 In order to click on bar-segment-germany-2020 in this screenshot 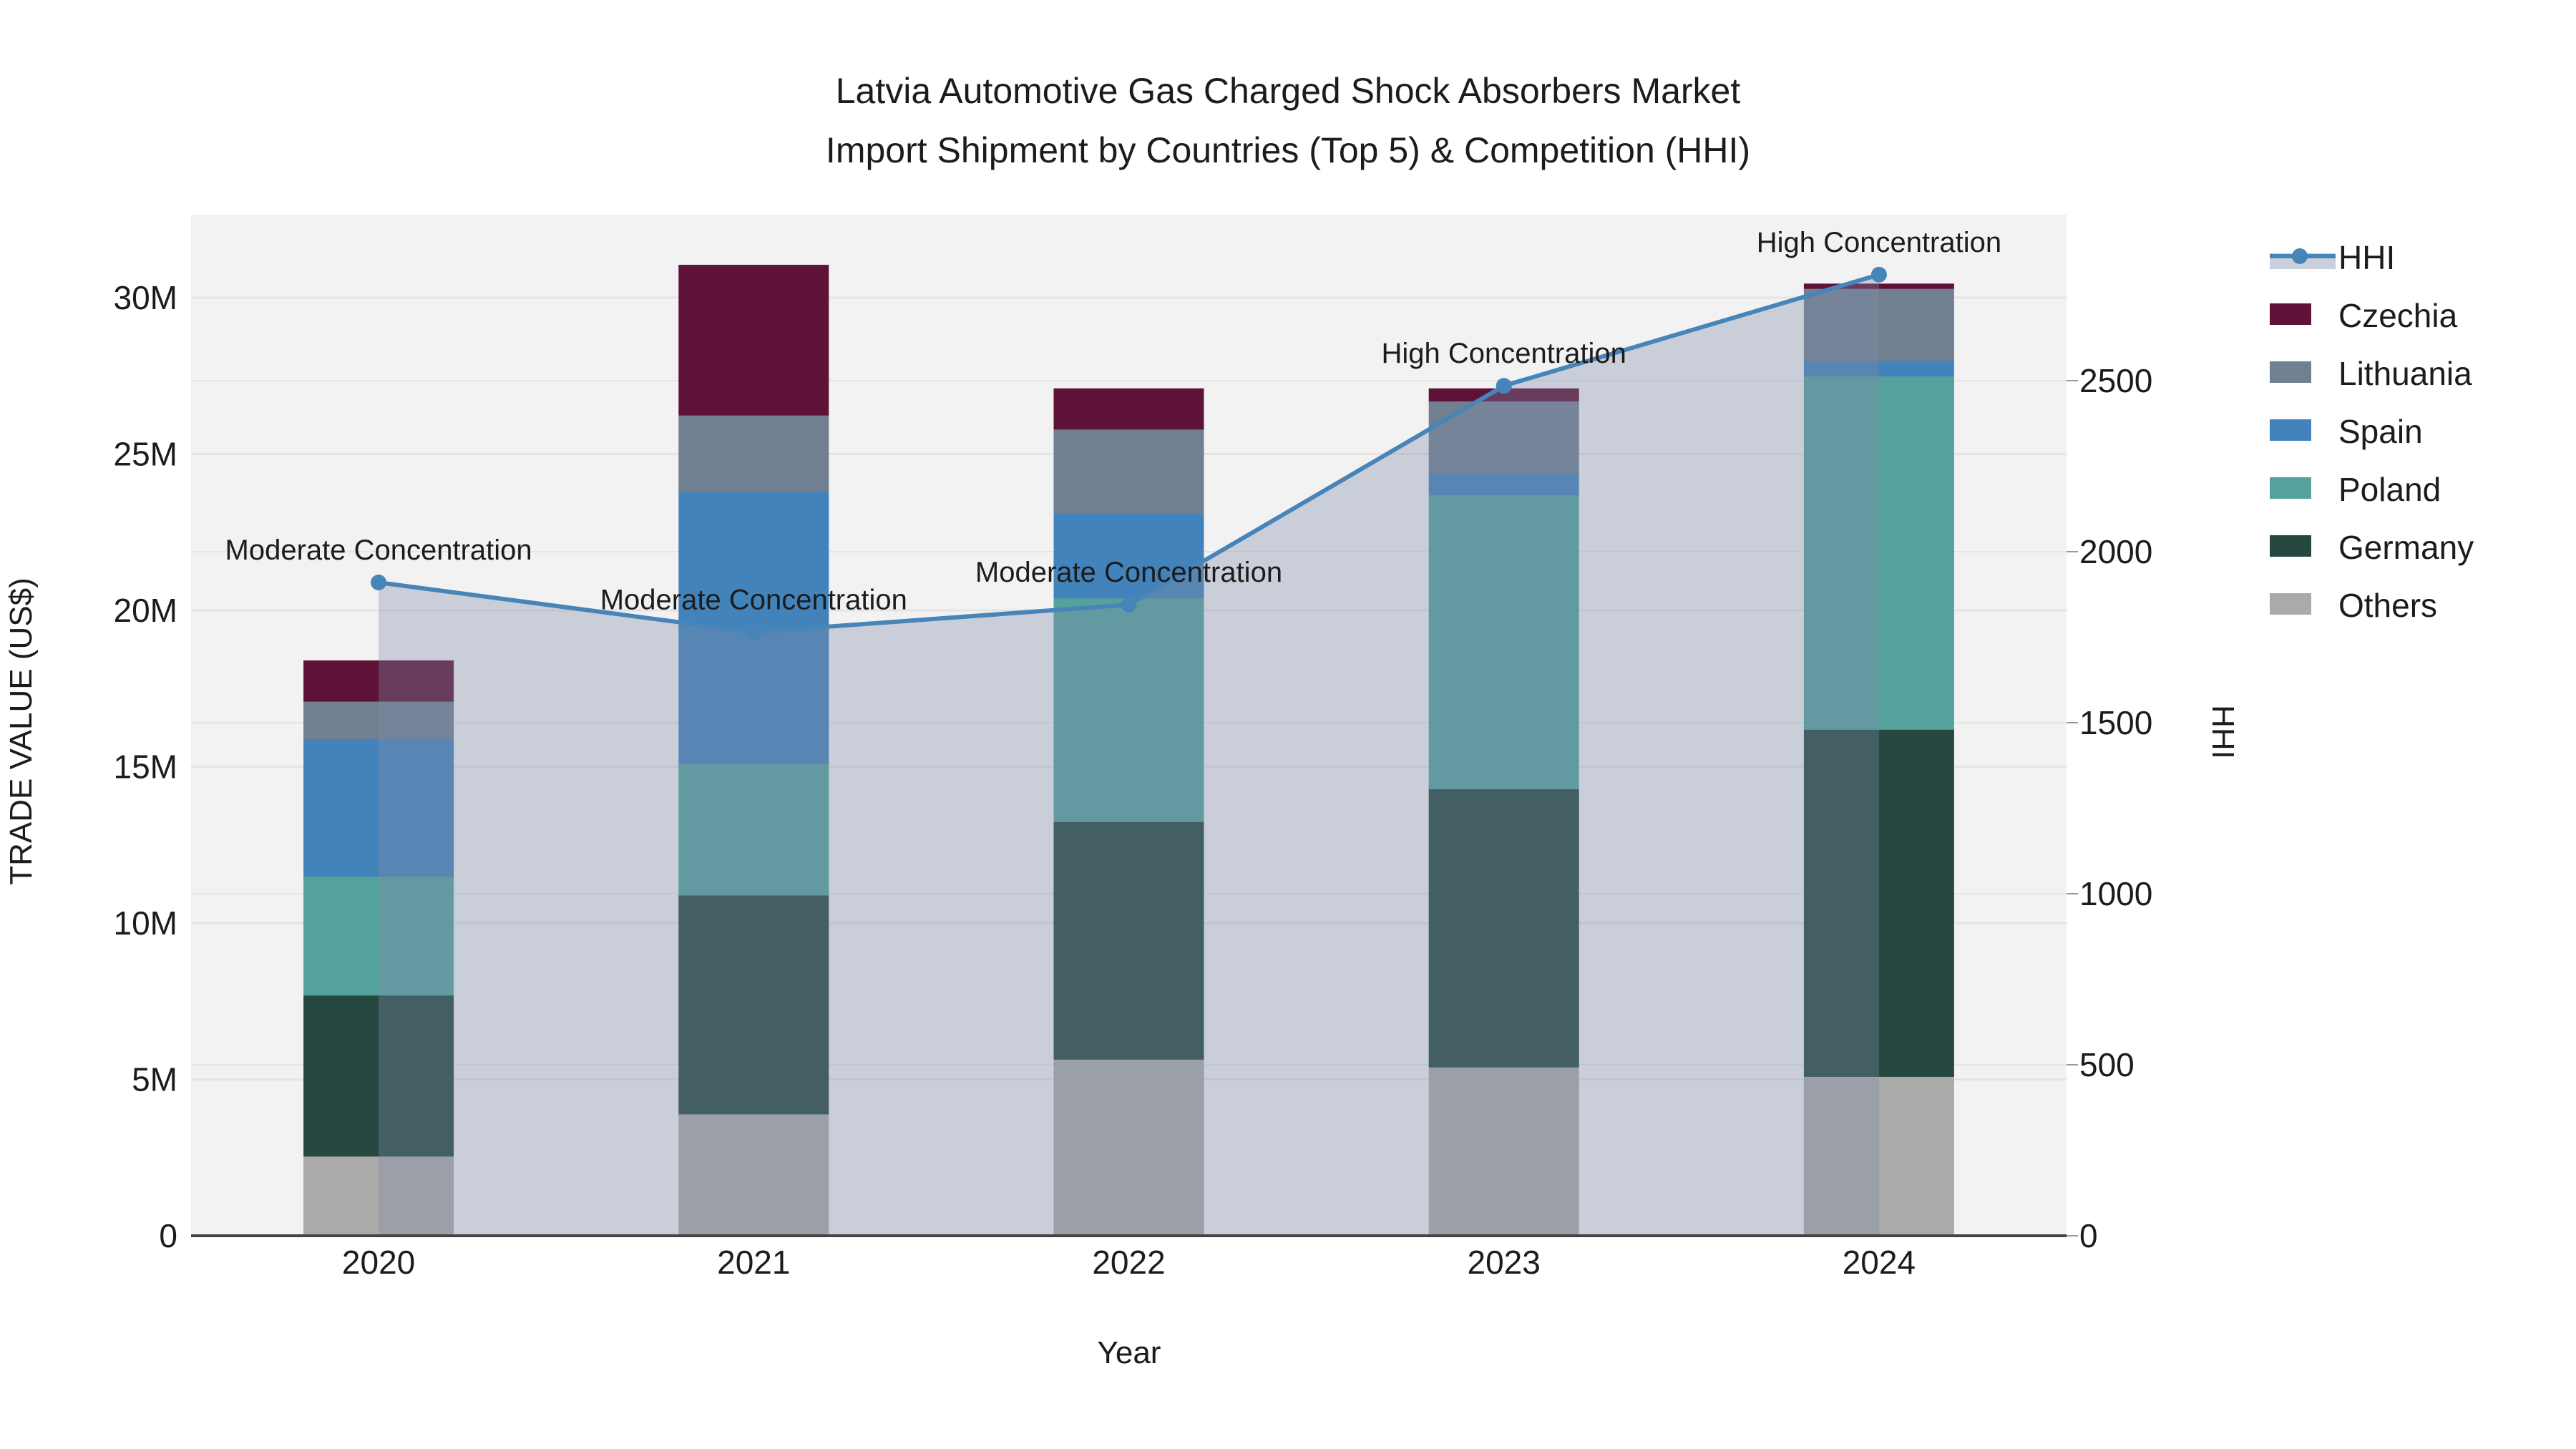, I will do `click(378, 1076)`.